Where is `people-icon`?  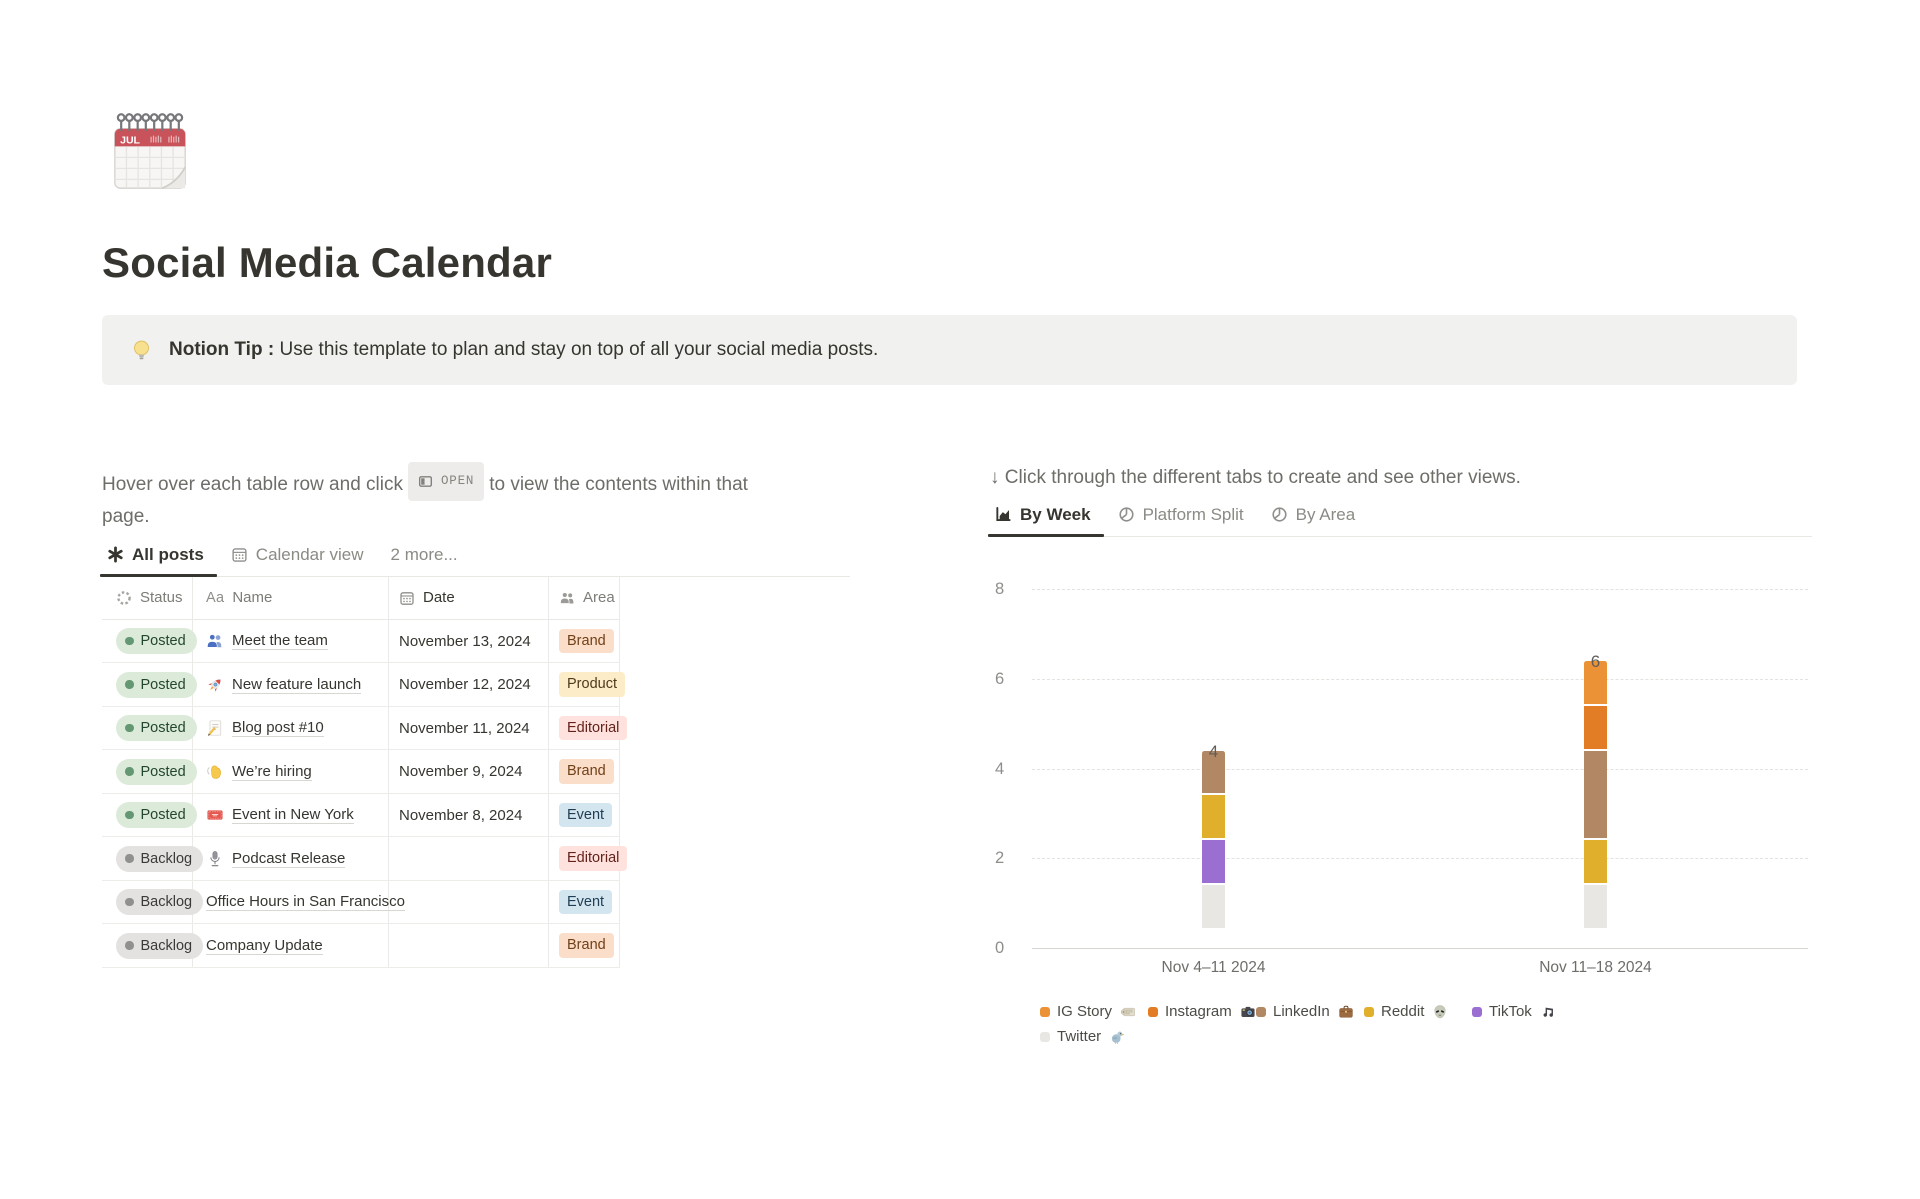 people-icon is located at coordinates (567, 598).